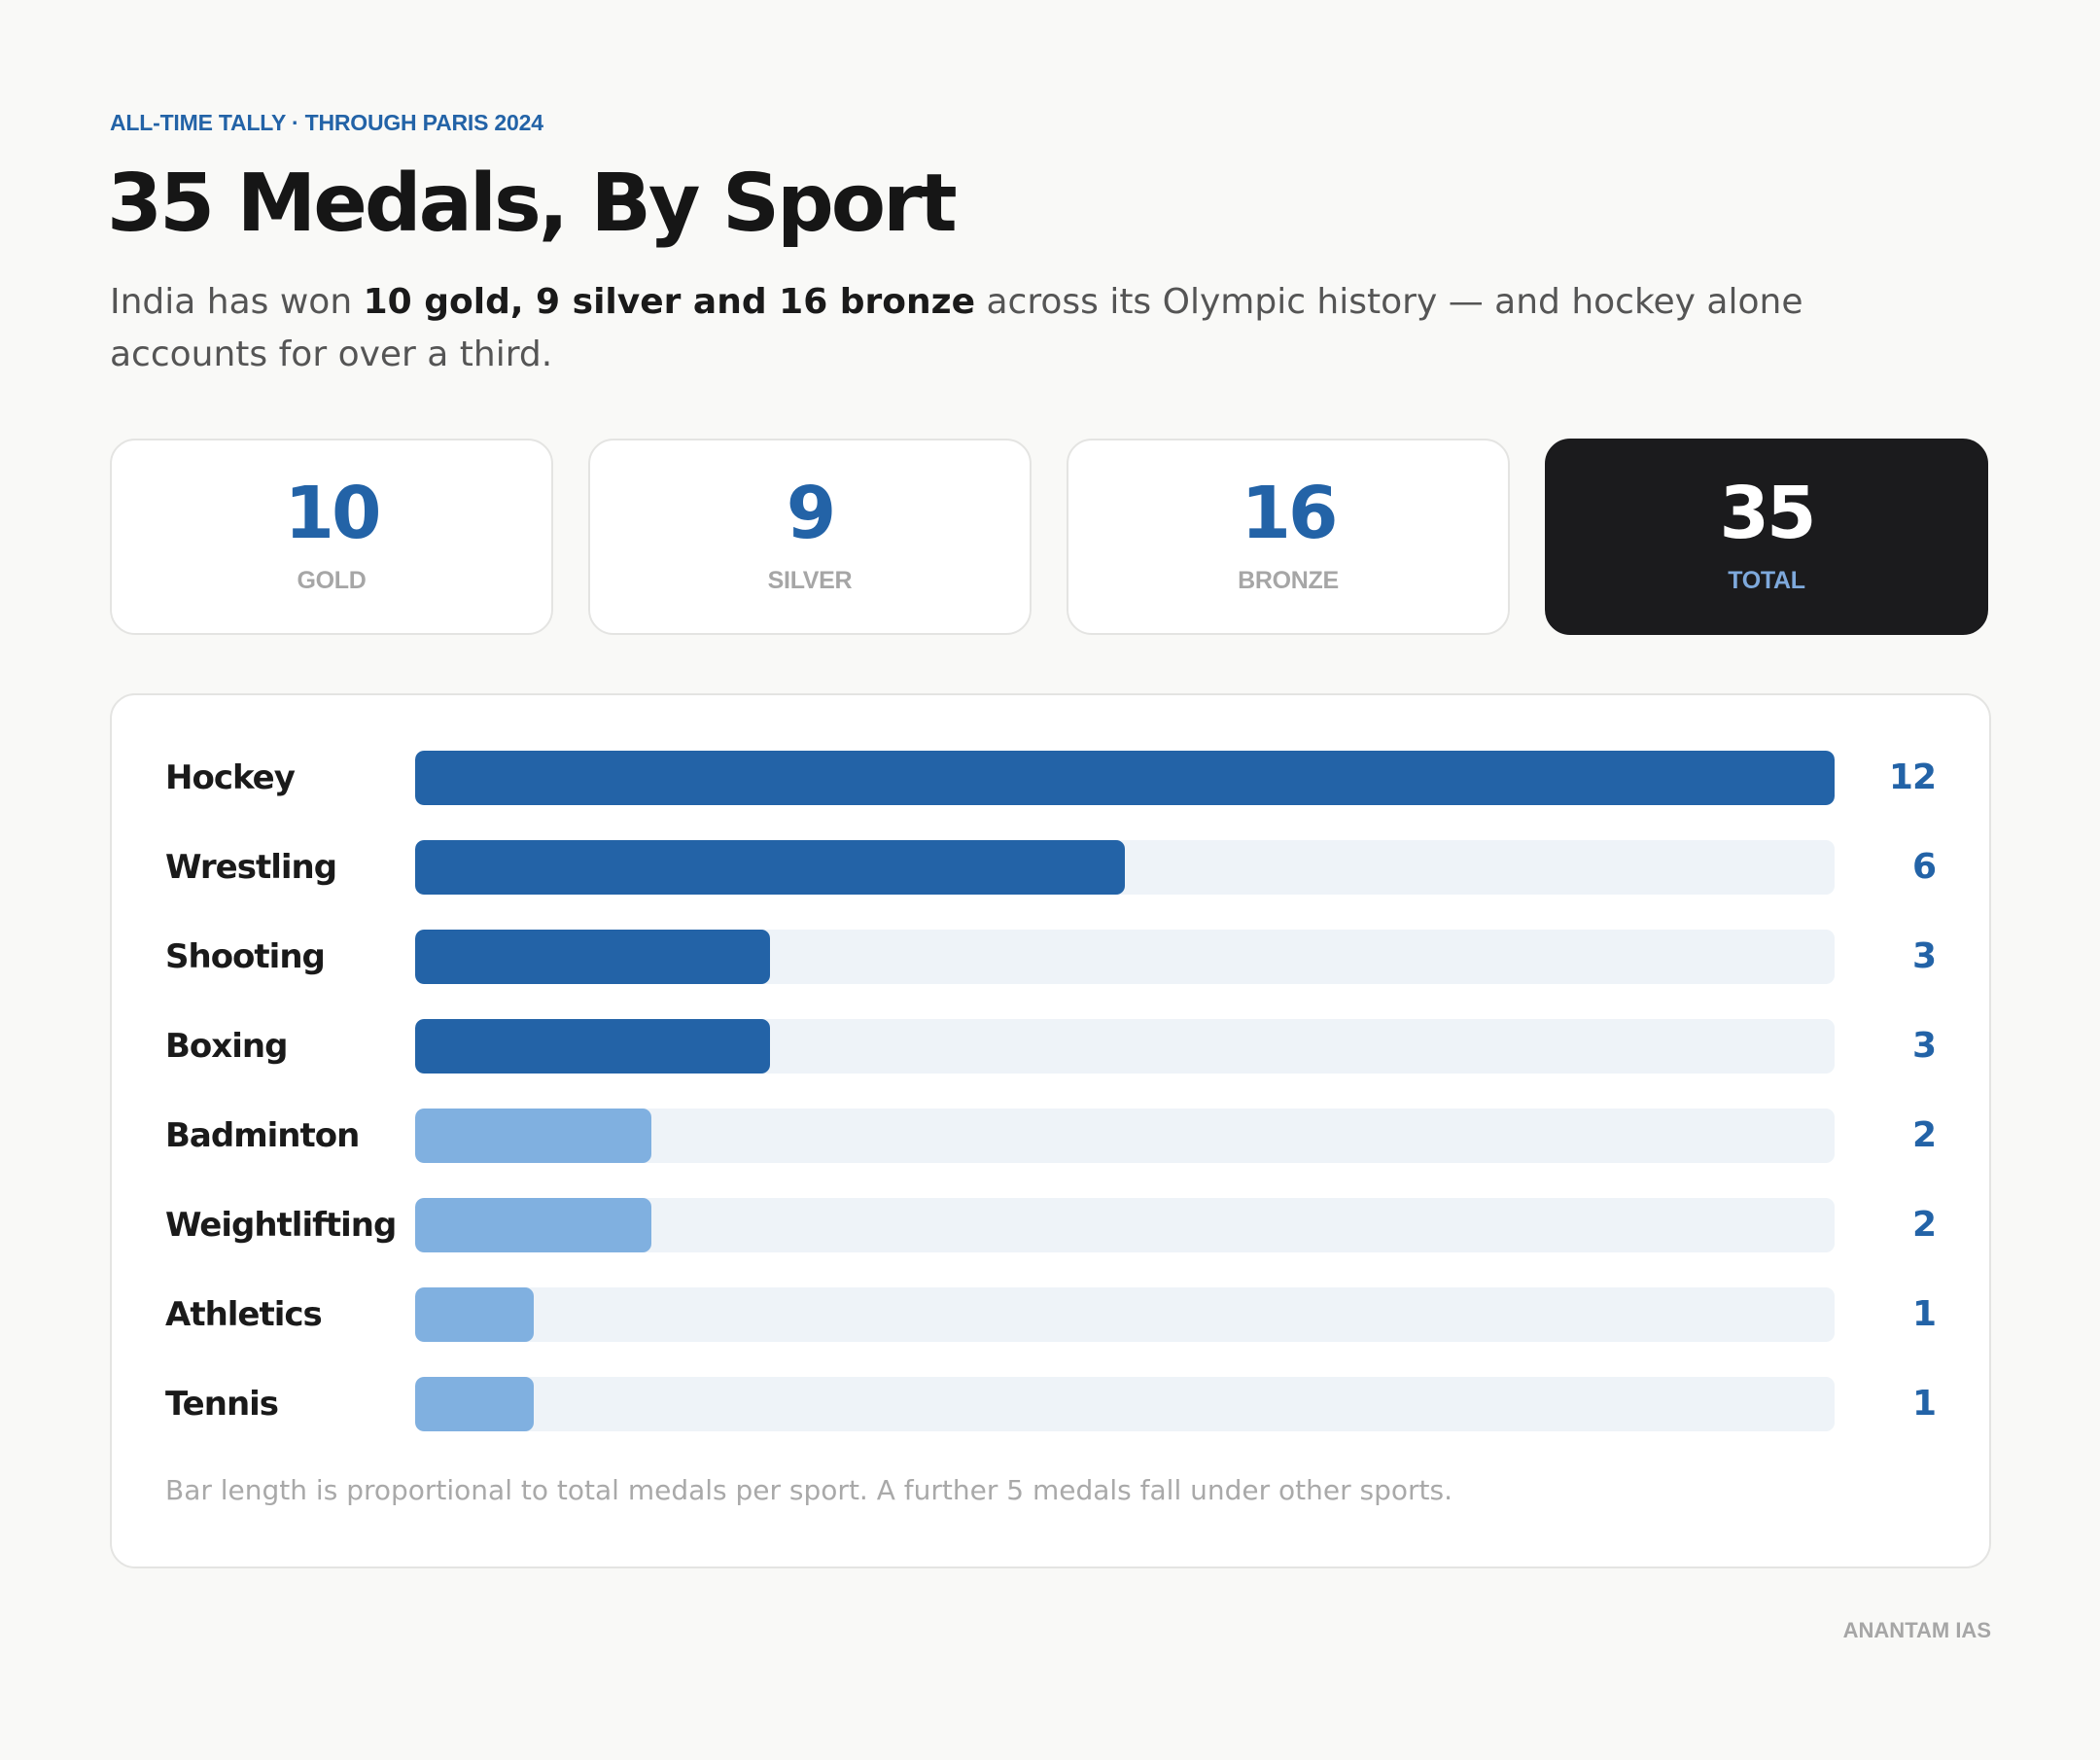 The image size is (2100, 1760). Describe the element at coordinates (251, 867) in the screenshot. I see `bar-label-wrestling: Wrestling` at that location.